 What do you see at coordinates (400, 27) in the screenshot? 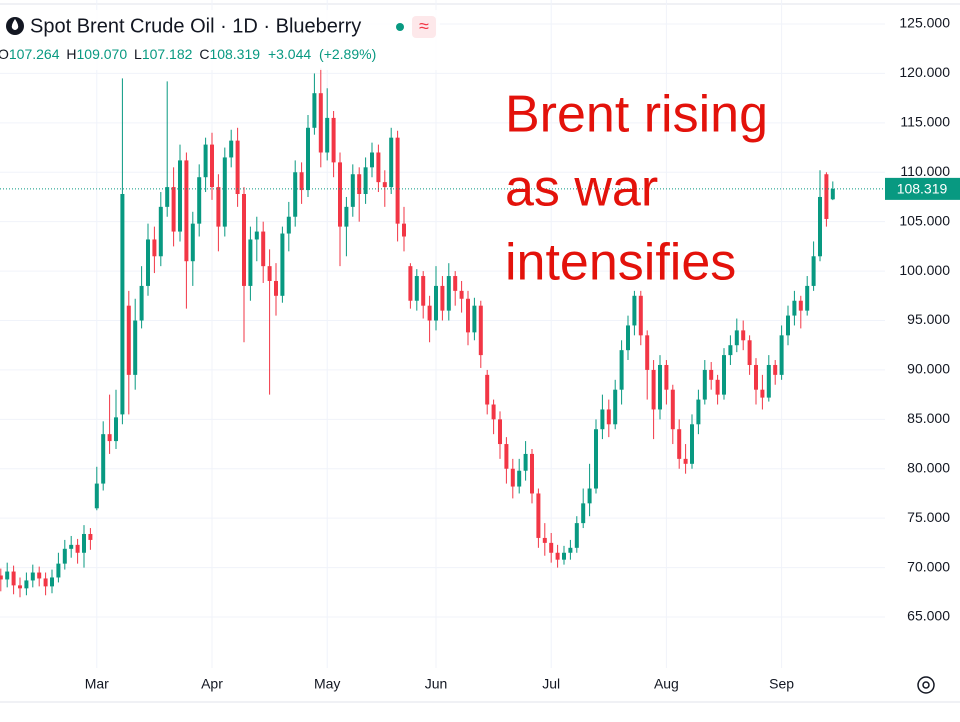
I see `status-dot` at bounding box center [400, 27].